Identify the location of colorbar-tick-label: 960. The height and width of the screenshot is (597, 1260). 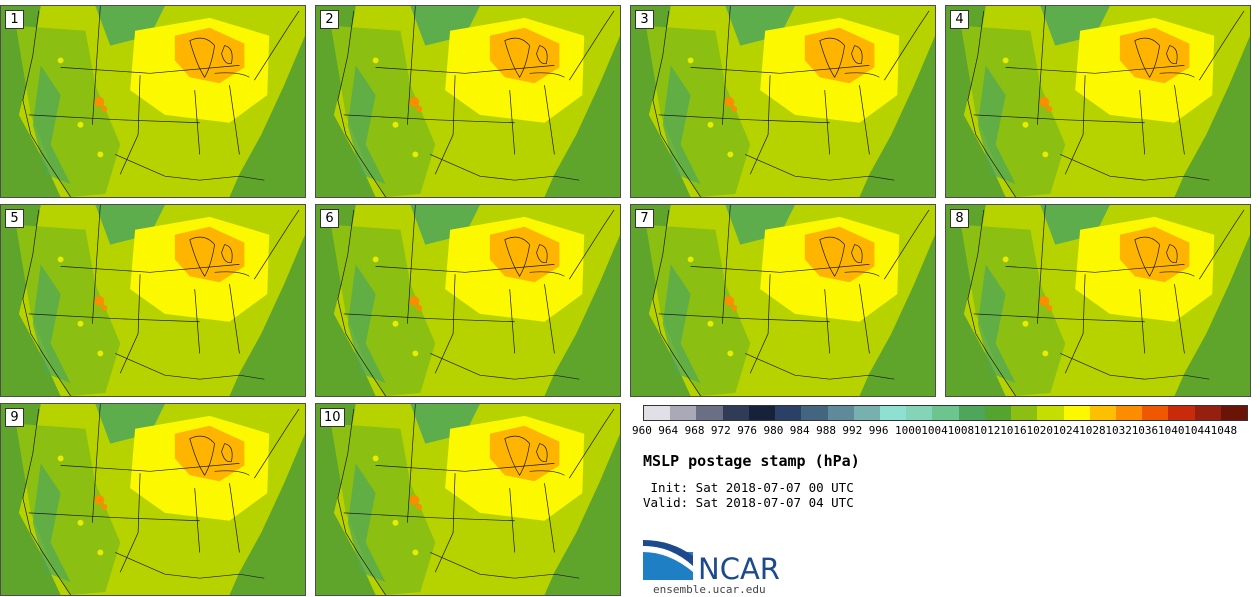
(642, 430).